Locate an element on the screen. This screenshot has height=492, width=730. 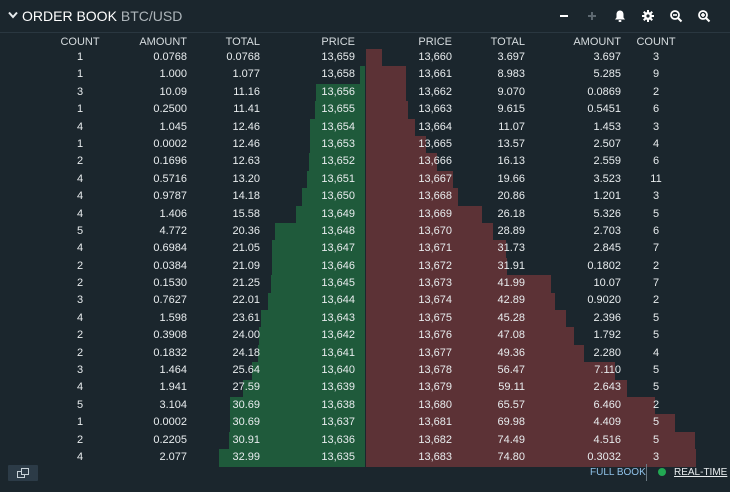
bid-amount: 1.464 is located at coordinates (173, 370).